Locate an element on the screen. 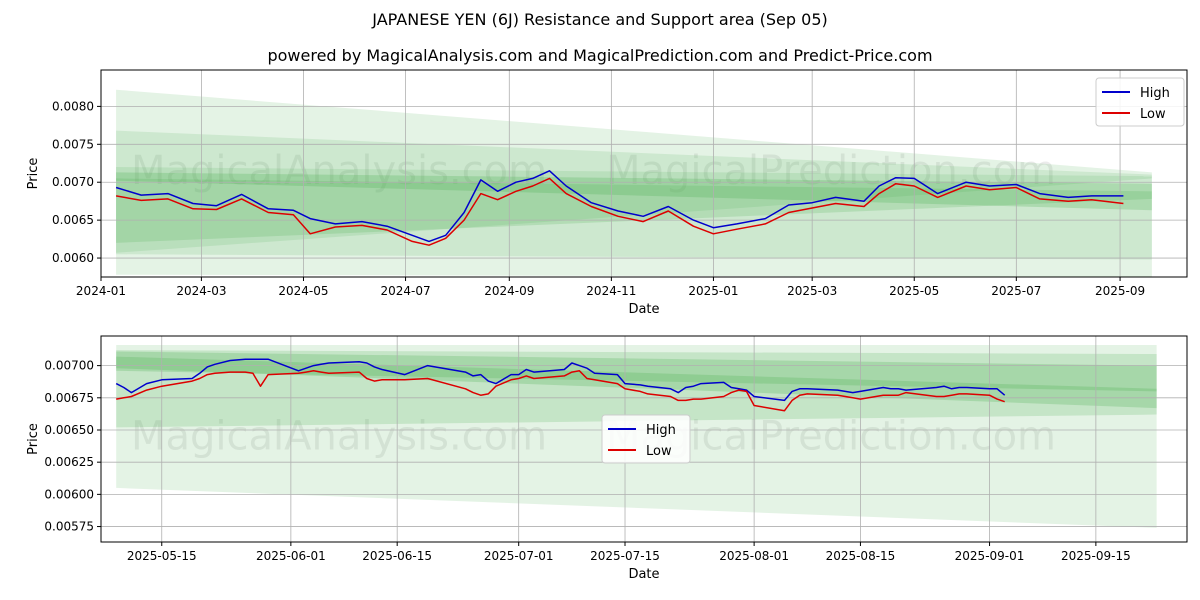  y-tick-label: 0.00700 is located at coordinates (69, 366).